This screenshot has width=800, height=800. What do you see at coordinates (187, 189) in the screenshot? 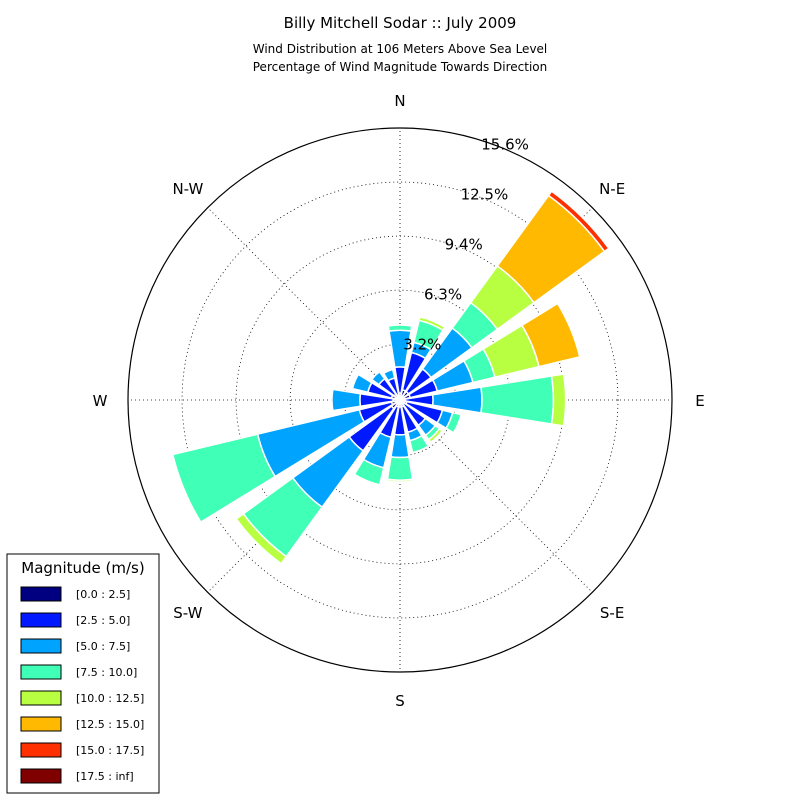
I see `direction-label: N-W` at bounding box center [187, 189].